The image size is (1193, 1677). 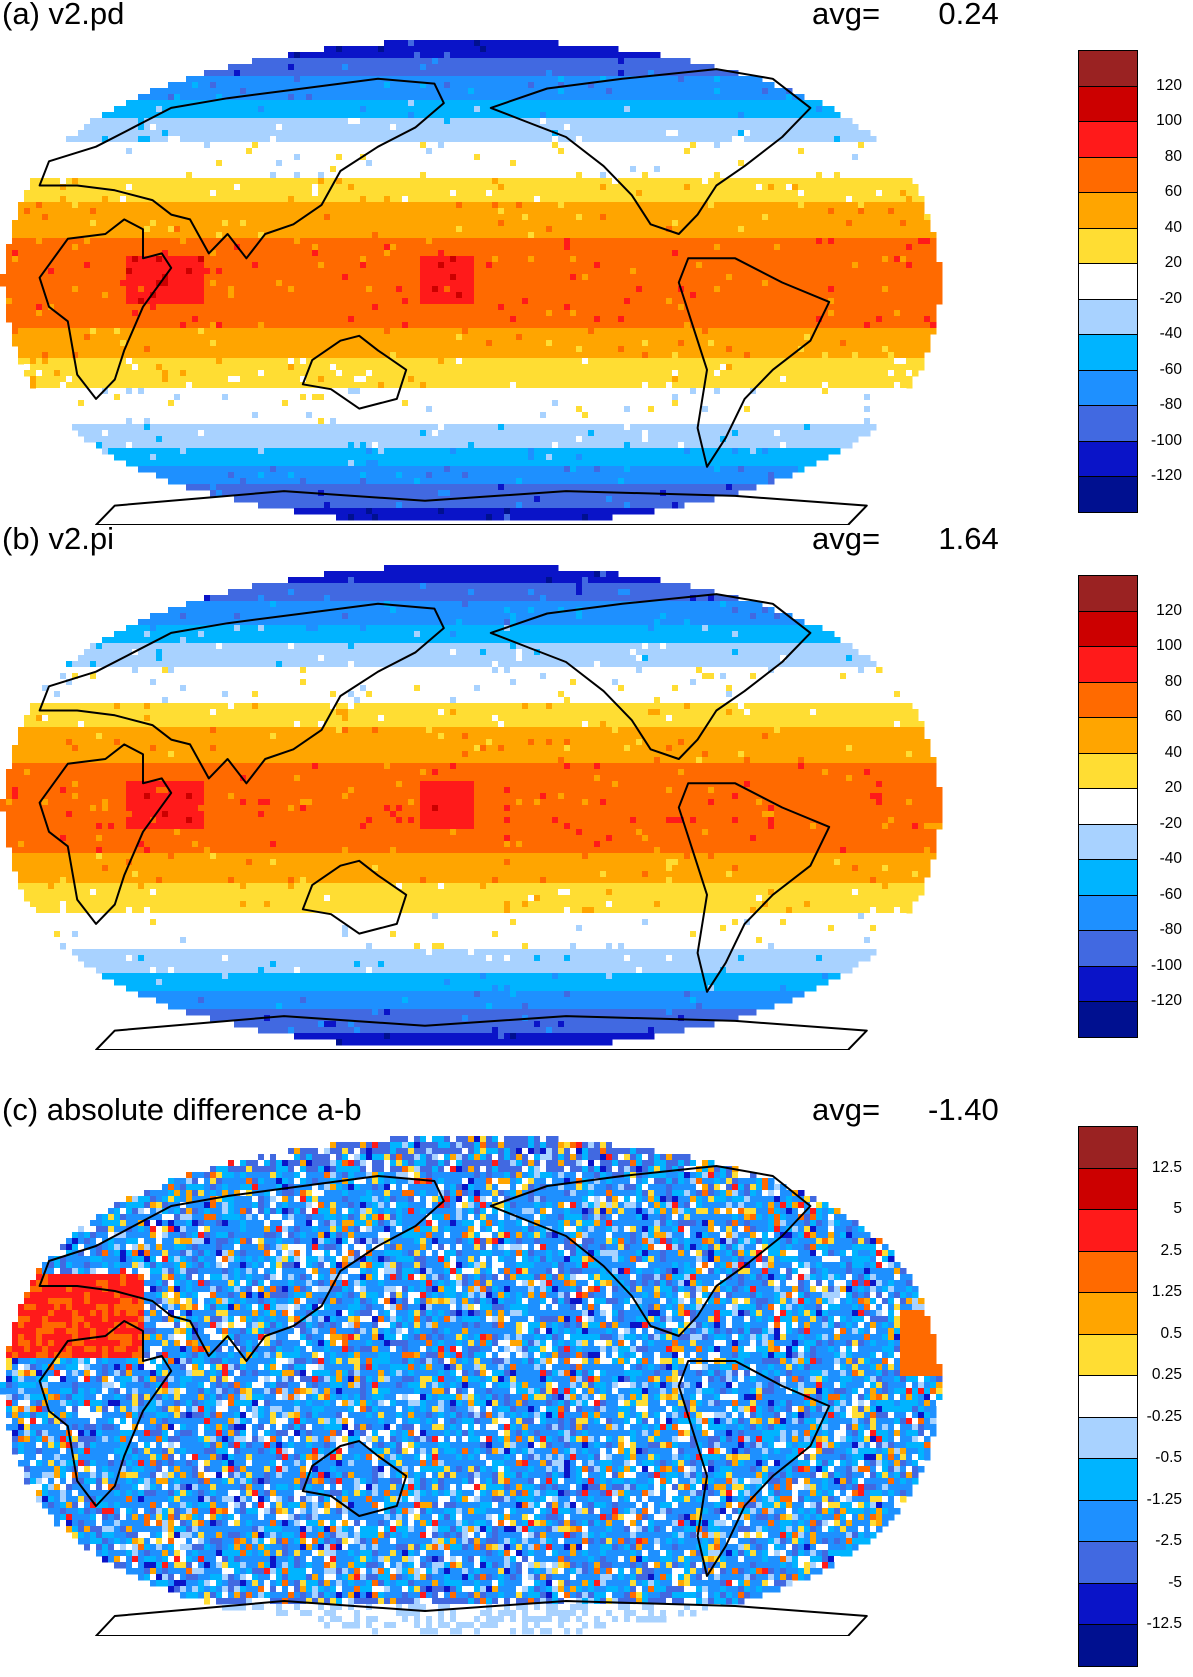 What do you see at coordinates (944, 1110) in the screenshot?
I see `avg-value: -1.40` at bounding box center [944, 1110].